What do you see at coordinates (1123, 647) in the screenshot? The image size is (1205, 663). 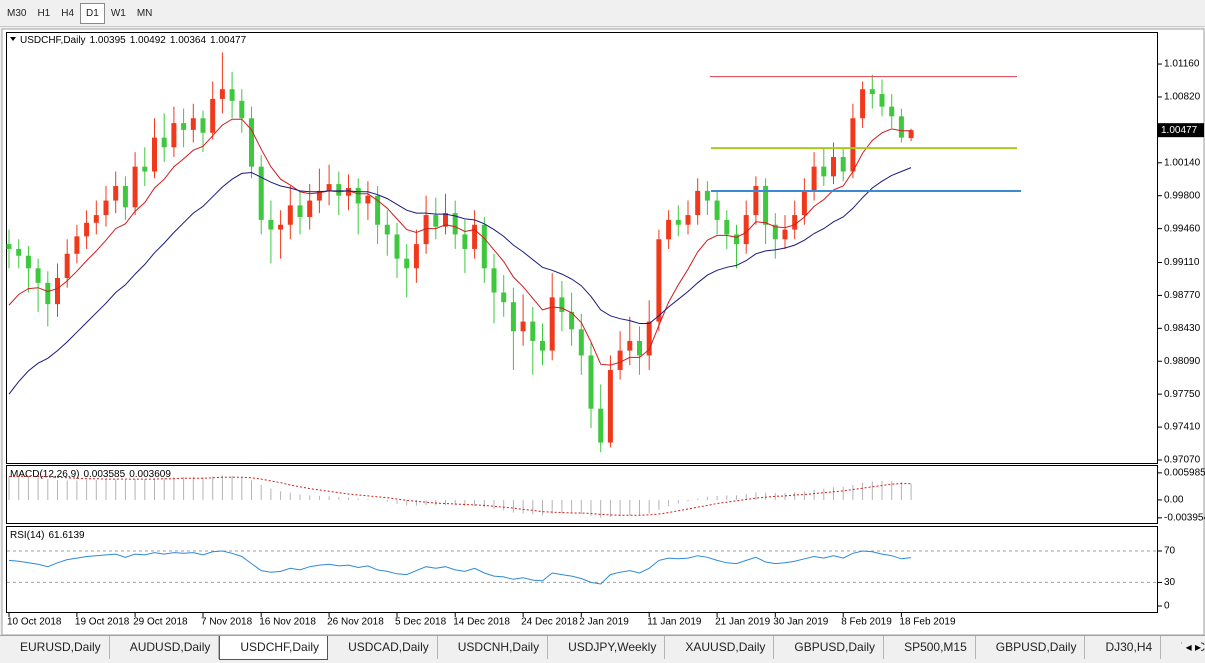 I see `chart-tab: DJ30,H4` at bounding box center [1123, 647].